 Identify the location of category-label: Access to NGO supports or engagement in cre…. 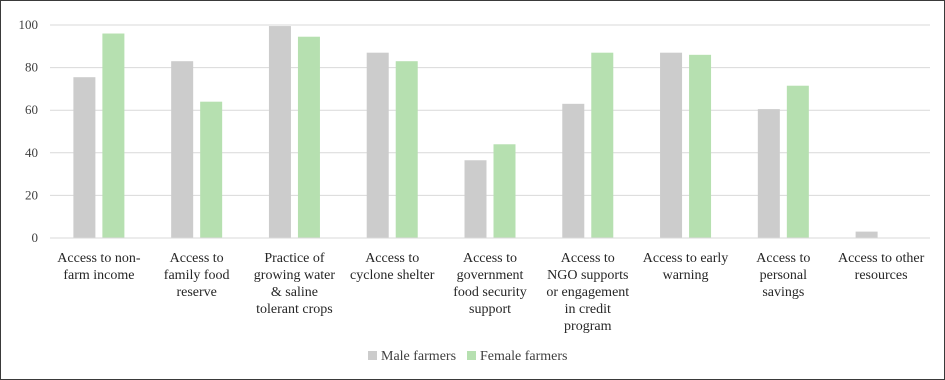
(587, 292).